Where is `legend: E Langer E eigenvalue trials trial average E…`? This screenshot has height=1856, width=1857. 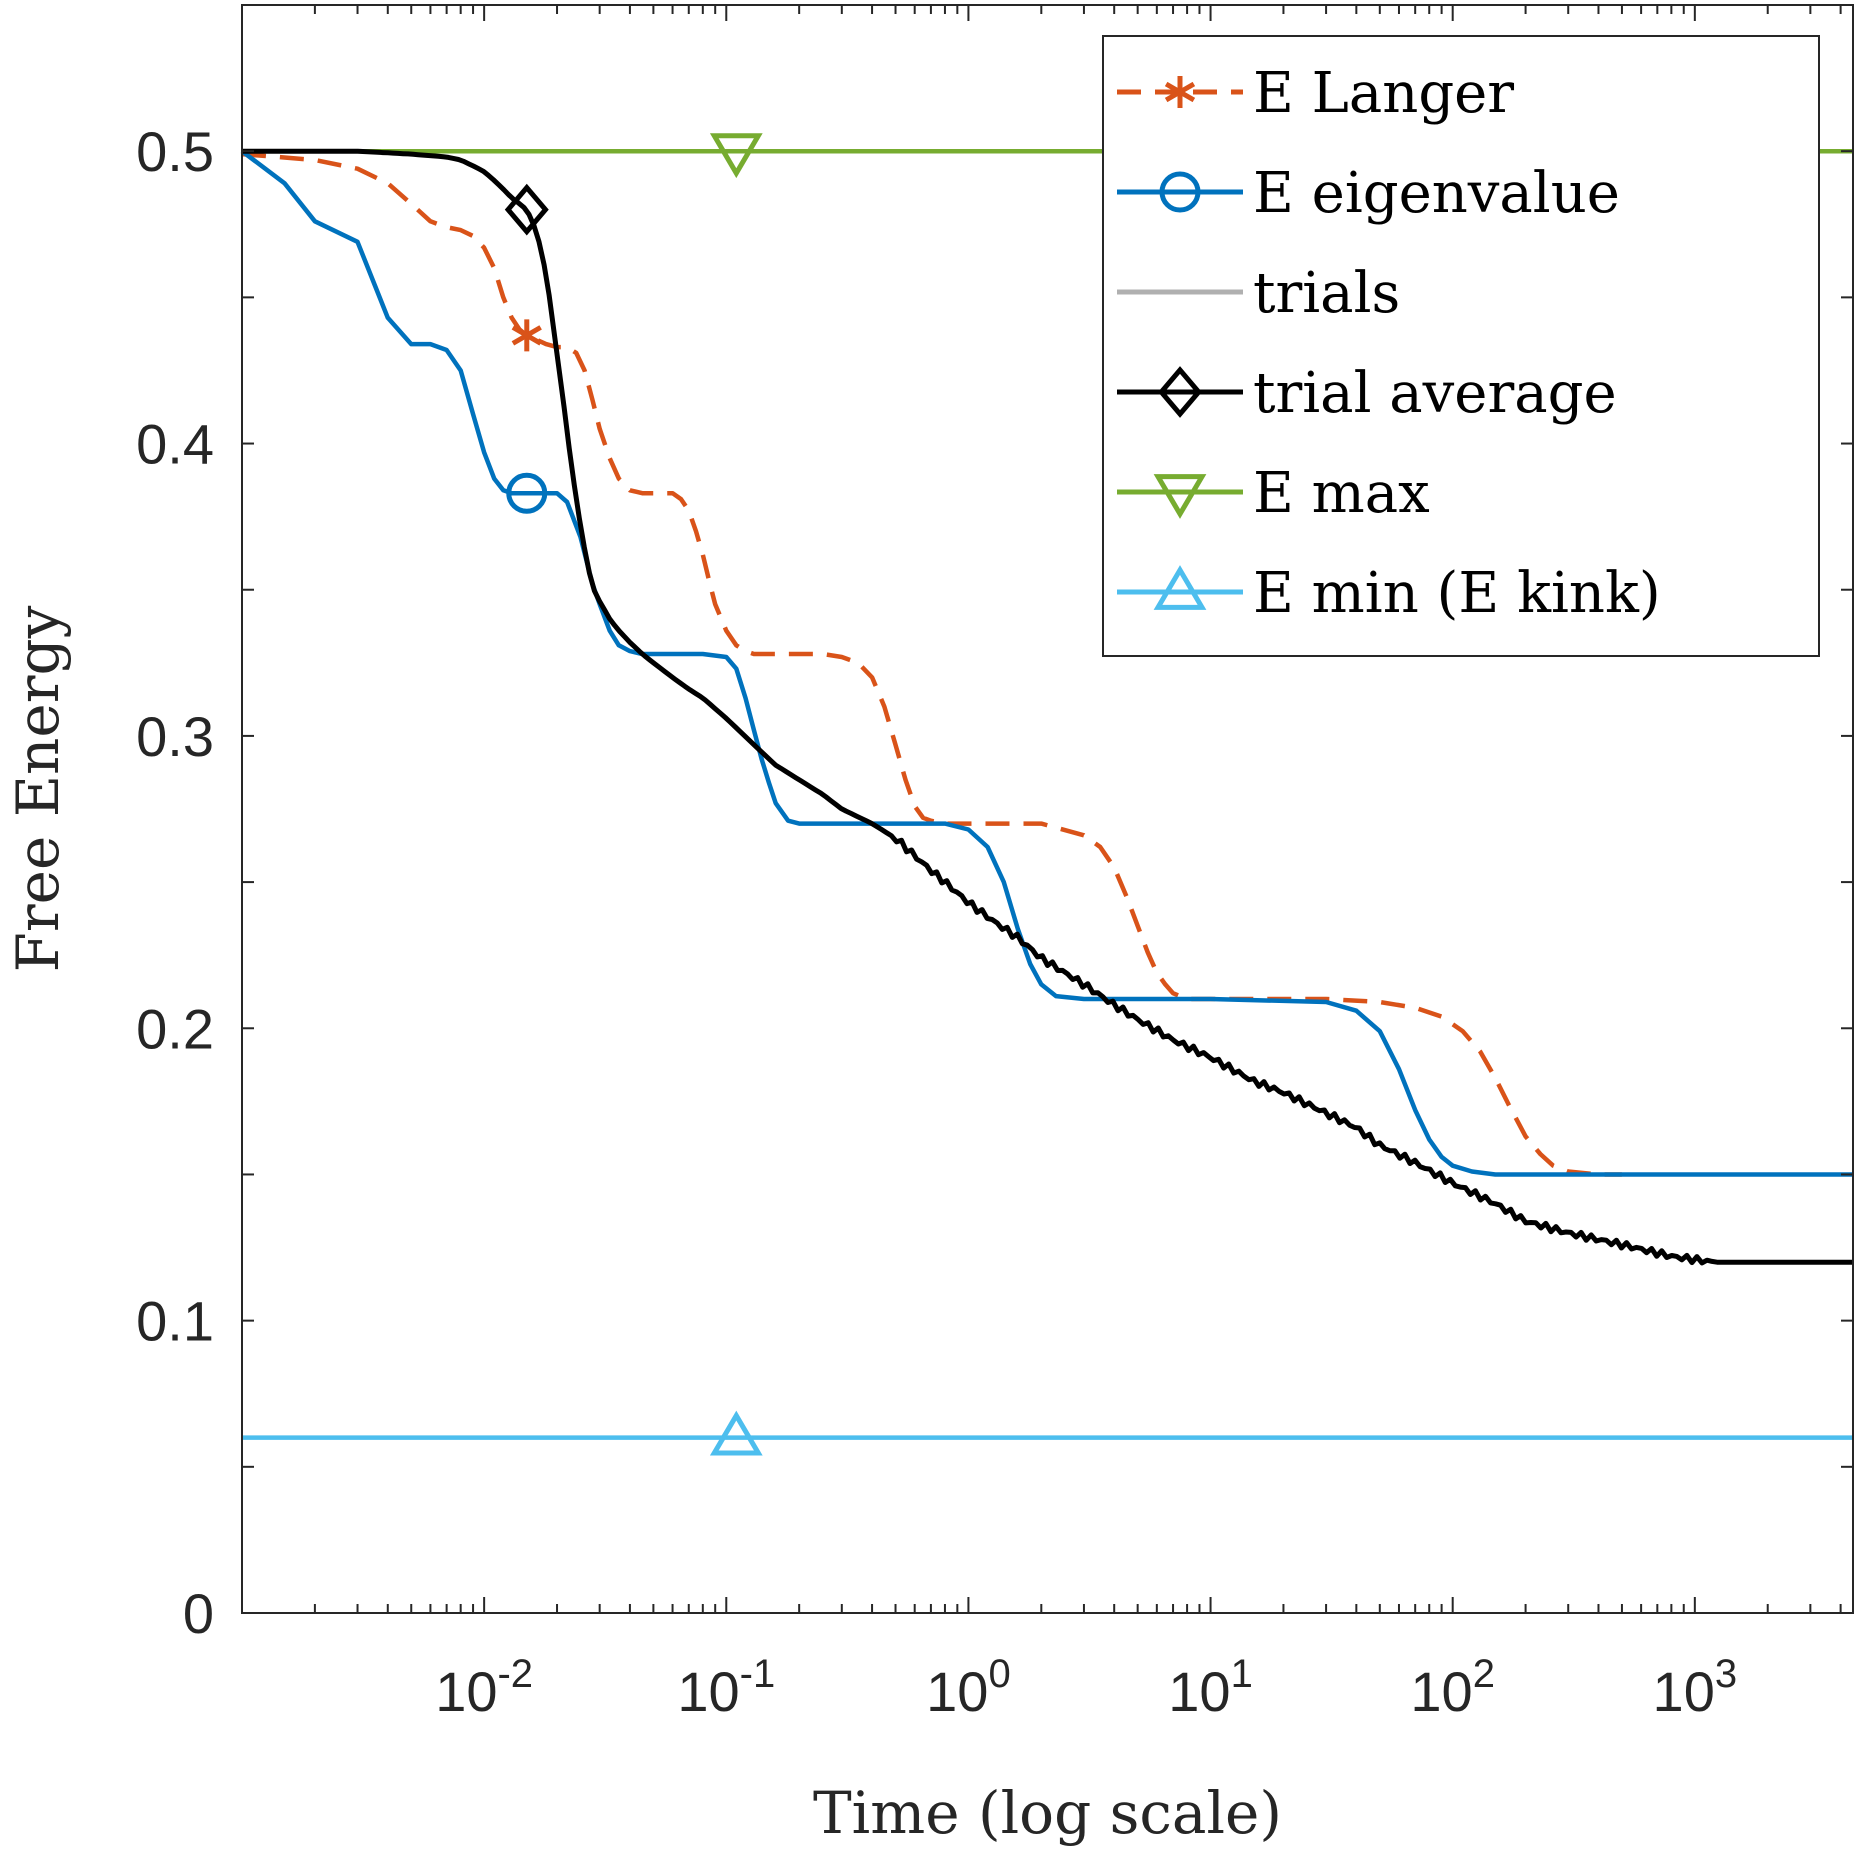
legend: E Langer E eigenvalue trials trial average E… is located at coordinates (1461, 346).